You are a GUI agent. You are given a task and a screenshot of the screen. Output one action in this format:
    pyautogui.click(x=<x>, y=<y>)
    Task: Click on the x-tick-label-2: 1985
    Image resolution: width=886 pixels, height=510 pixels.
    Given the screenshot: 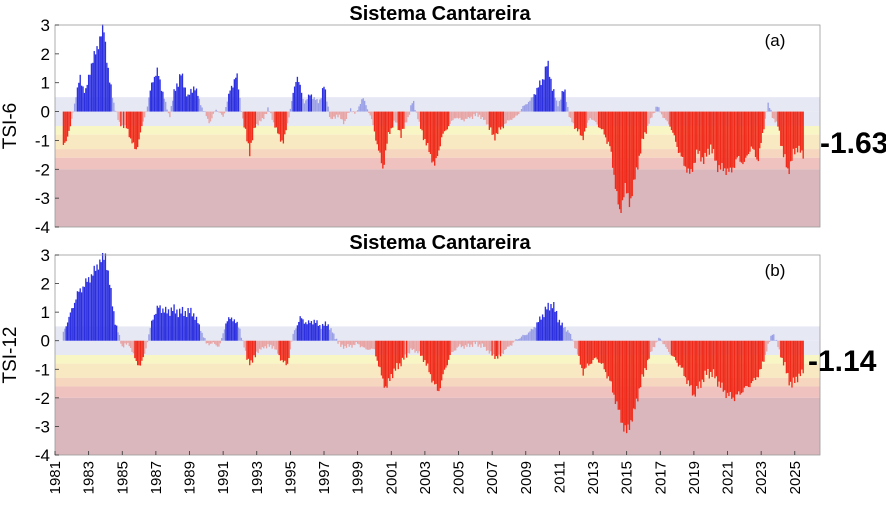 What is the action you would take?
    pyautogui.click(x=122, y=477)
    